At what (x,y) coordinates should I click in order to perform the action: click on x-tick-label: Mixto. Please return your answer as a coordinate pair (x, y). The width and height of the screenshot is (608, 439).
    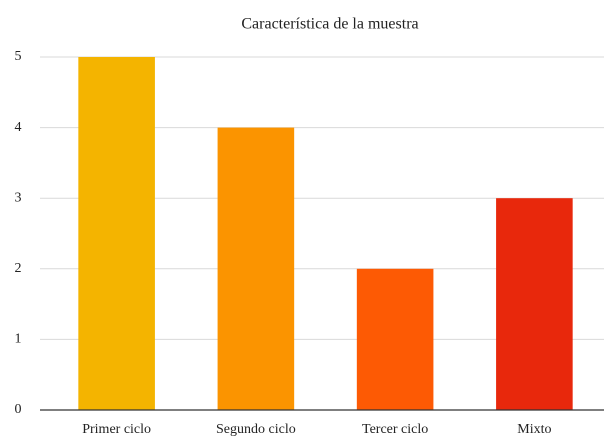
    Looking at the image, I should click on (534, 429).